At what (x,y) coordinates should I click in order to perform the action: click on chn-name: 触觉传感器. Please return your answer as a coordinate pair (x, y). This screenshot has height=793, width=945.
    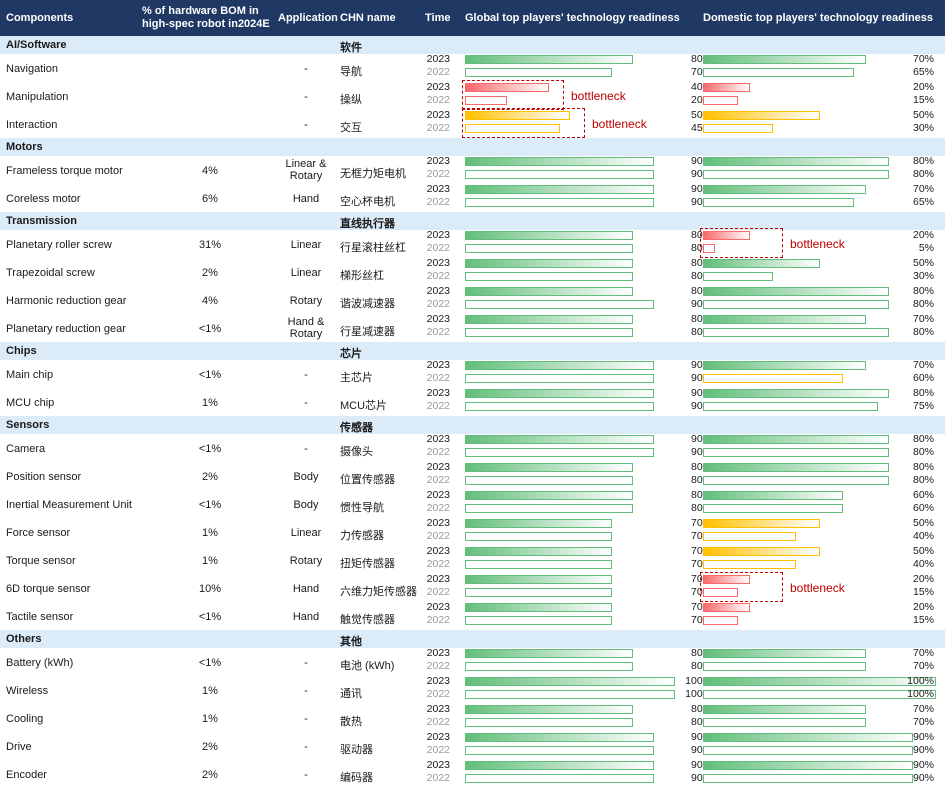
    Looking at the image, I should click on (367, 620).